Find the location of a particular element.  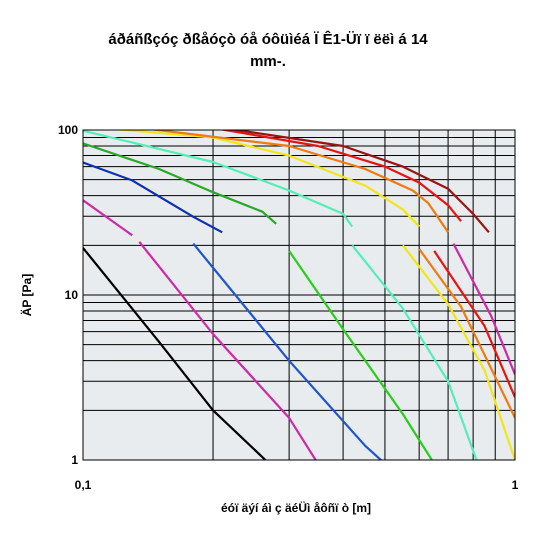

y-tick-label: 100 is located at coordinates (68, 130).